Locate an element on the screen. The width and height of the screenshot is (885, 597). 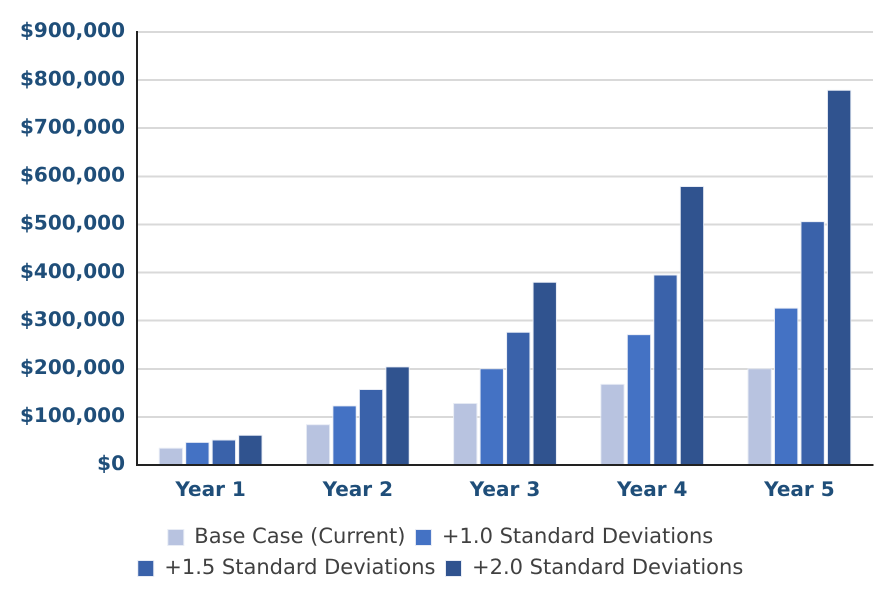
y-tick-label: $700,000 is located at coordinates (73, 126).